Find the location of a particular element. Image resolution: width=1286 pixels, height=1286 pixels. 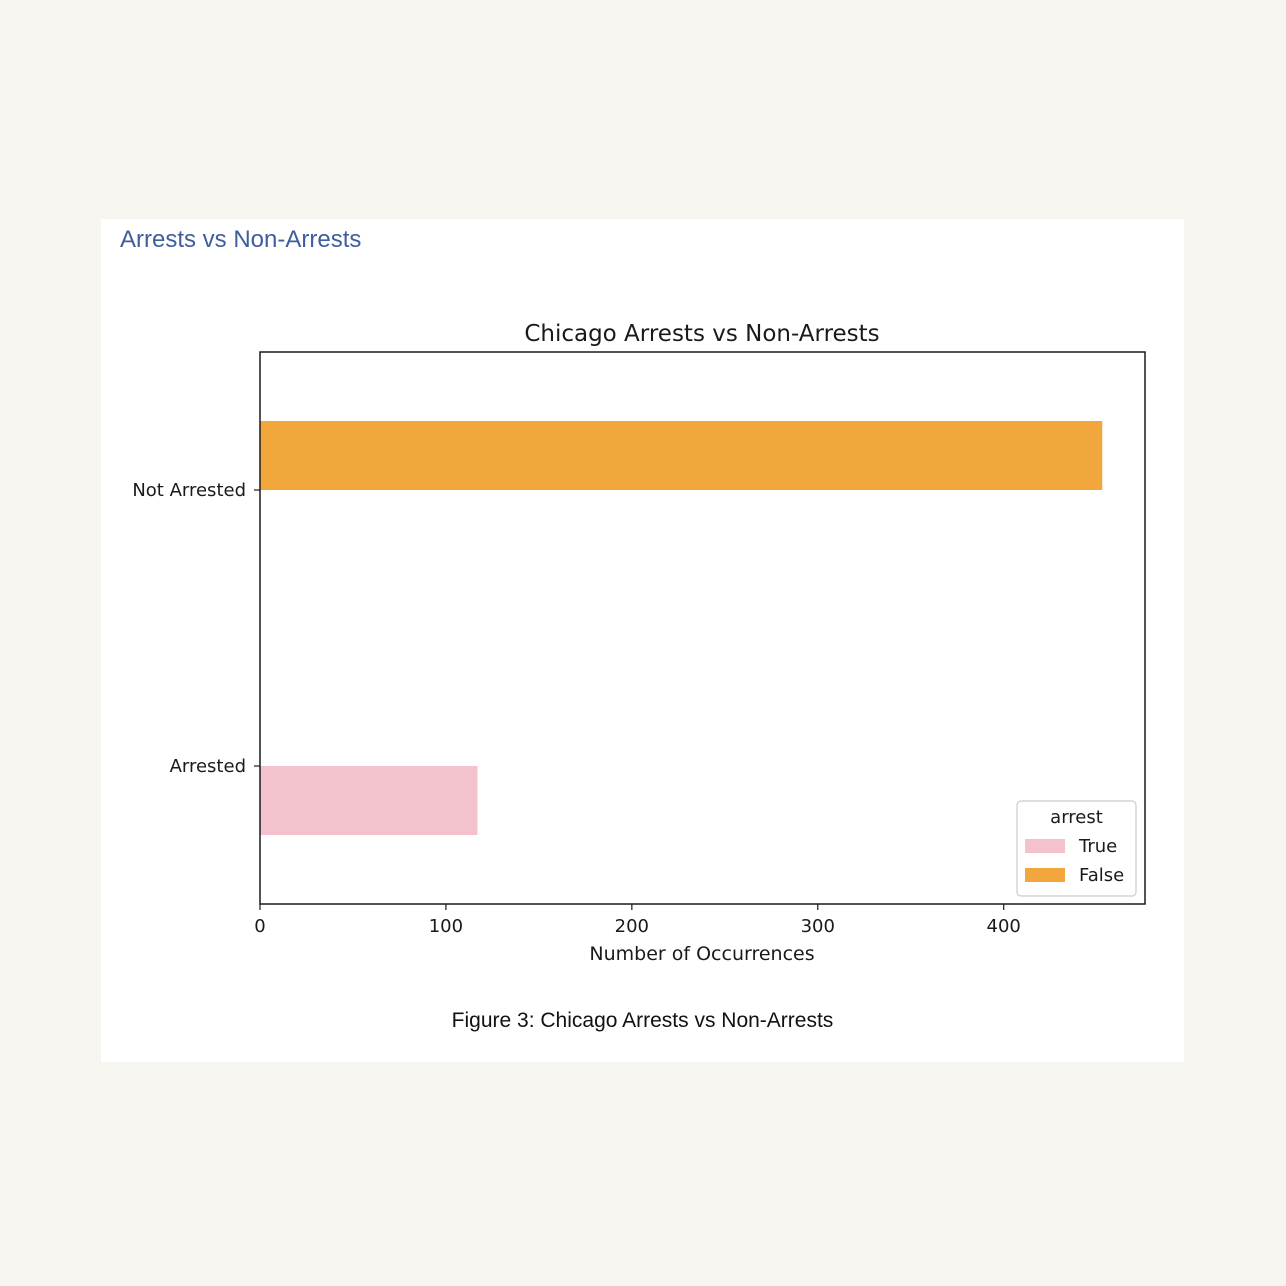

bar-true-arrested is located at coordinates (369, 800).